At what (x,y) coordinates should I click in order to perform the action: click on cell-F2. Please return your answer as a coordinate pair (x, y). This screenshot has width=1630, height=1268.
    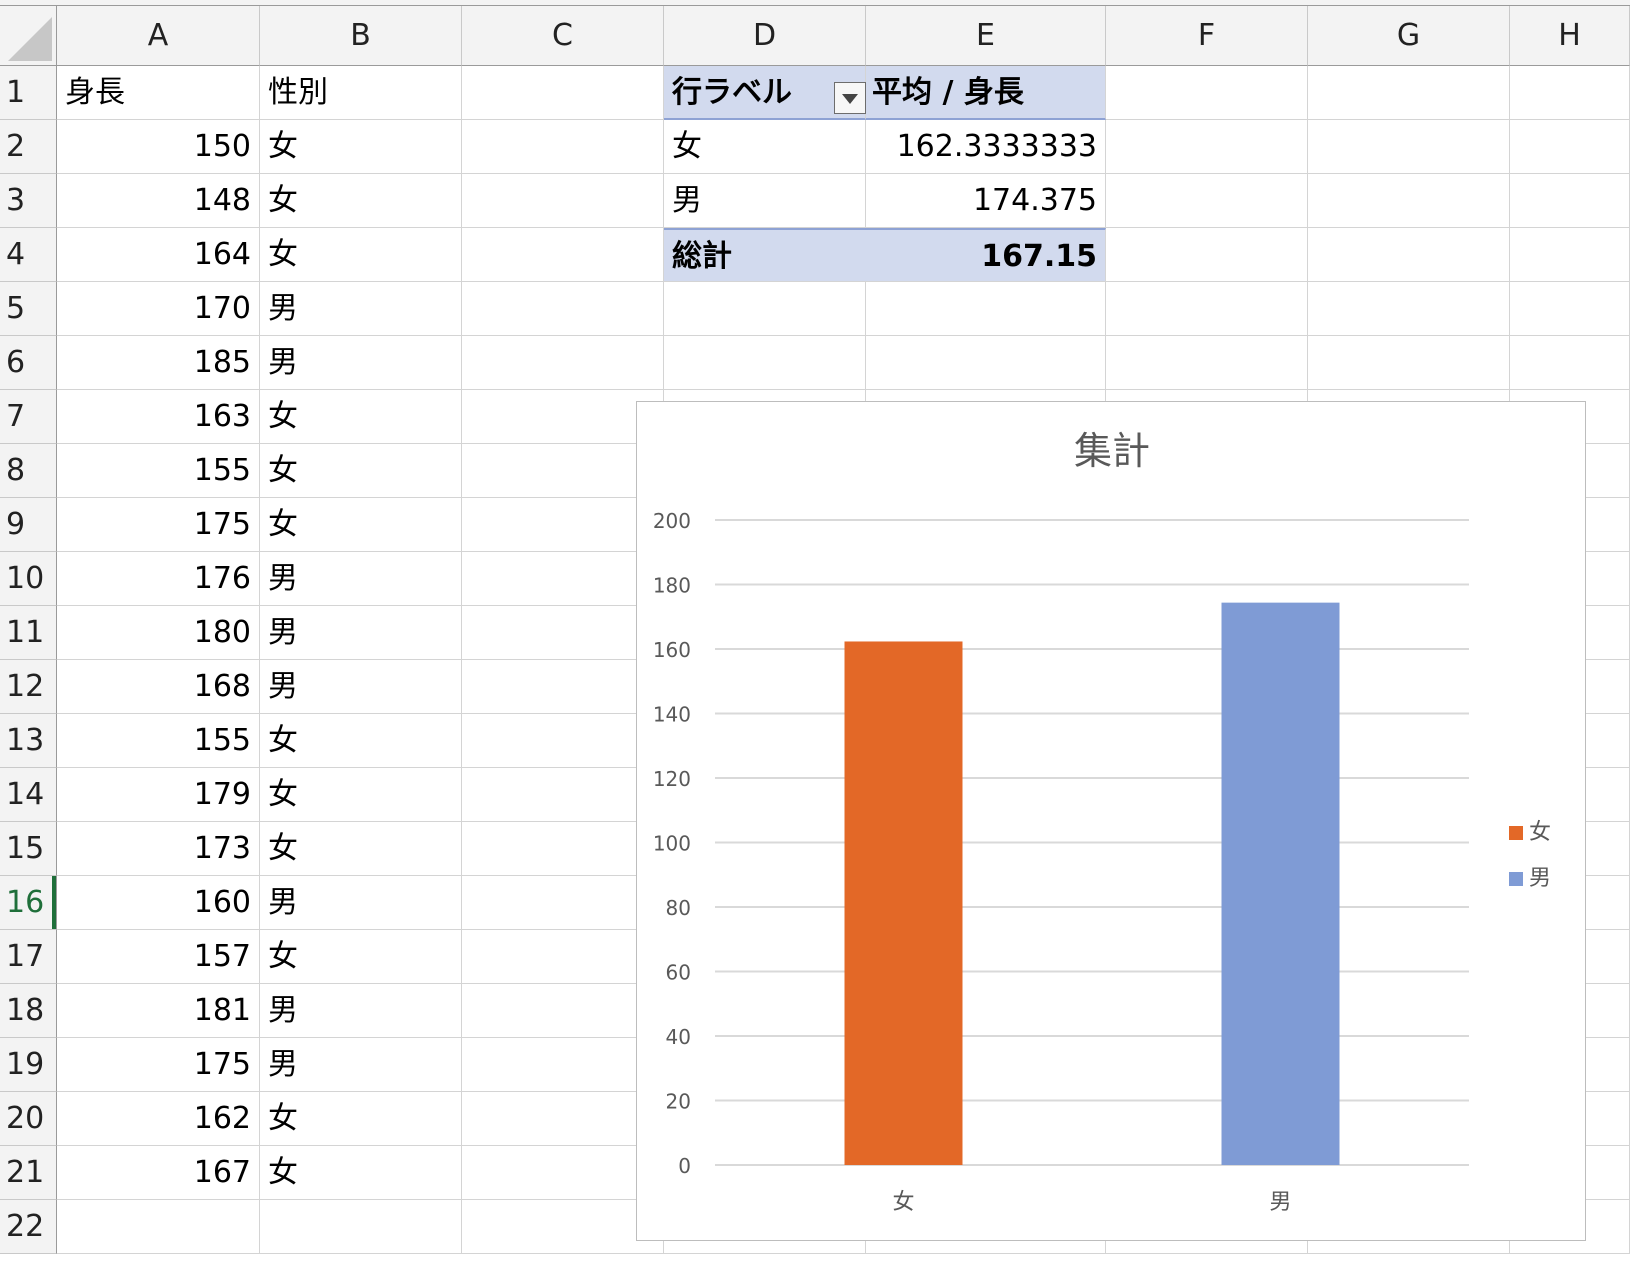
    Looking at the image, I should click on (1207, 147).